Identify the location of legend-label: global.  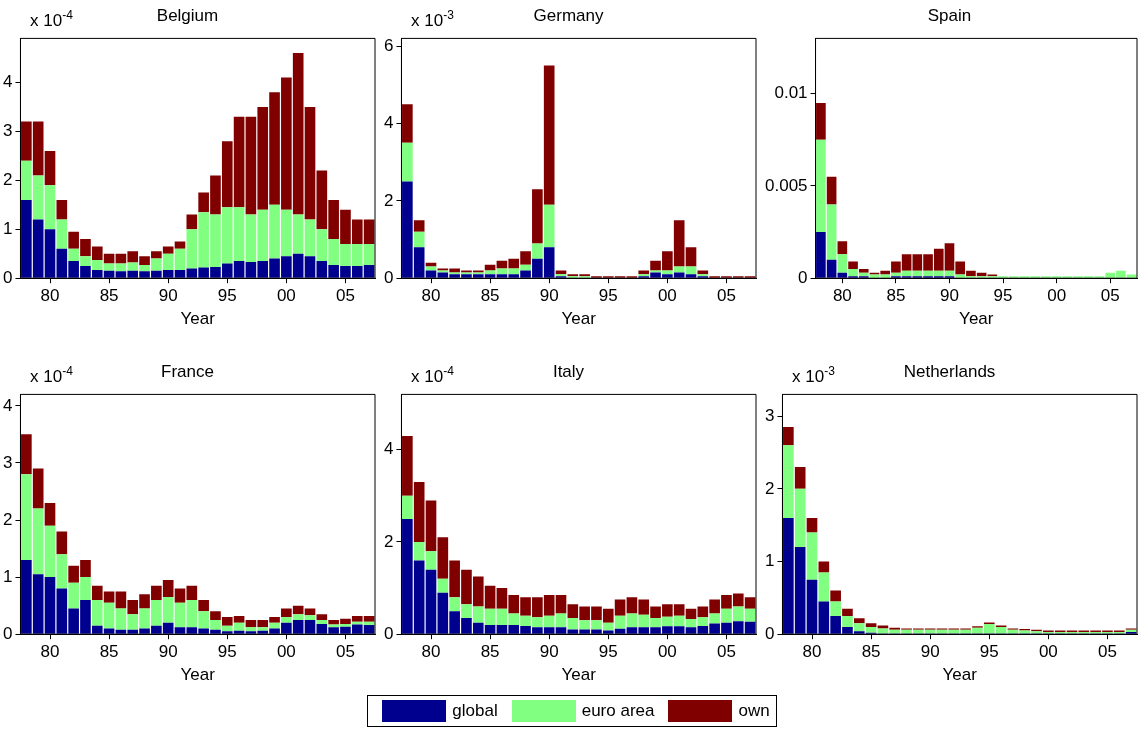
(475, 711).